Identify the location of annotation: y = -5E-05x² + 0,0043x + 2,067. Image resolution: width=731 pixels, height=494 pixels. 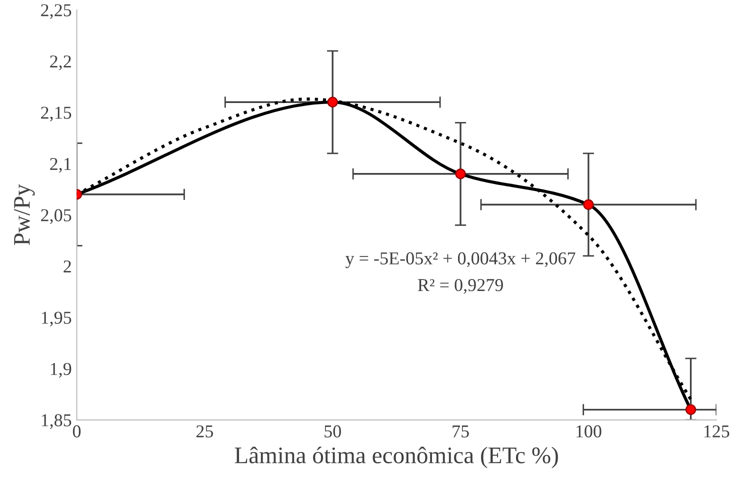
(460, 260).